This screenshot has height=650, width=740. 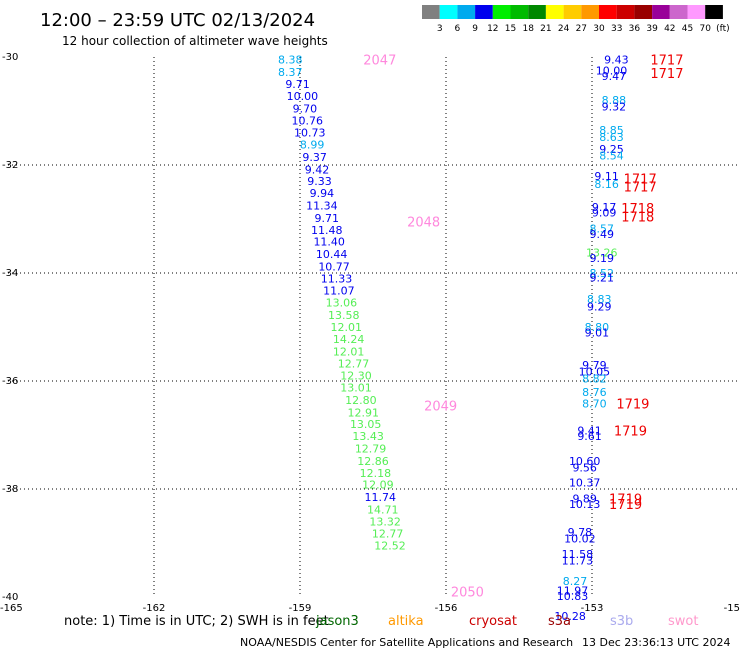 What do you see at coordinates (10, 597) in the screenshot?
I see `y-tick-label: -40` at bounding box center [10, 597].